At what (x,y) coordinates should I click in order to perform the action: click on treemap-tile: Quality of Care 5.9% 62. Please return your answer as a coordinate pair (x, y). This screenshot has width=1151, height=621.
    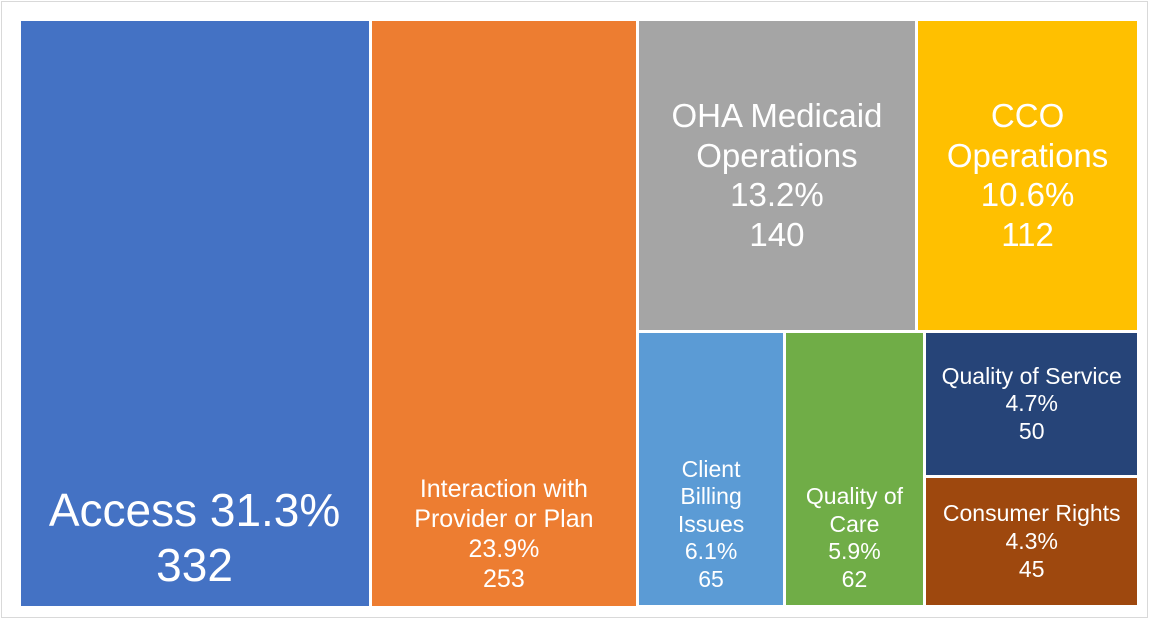
    Looking at the image, I should click on (854, 469).